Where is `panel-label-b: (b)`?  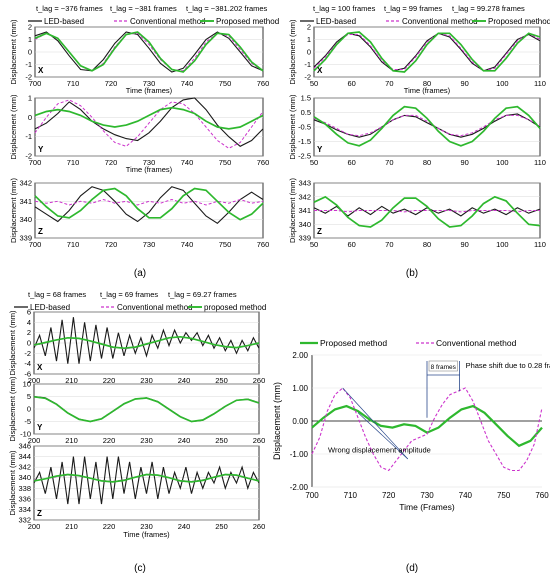
panel-label-b: (b) is located at coordinates (412, 273).